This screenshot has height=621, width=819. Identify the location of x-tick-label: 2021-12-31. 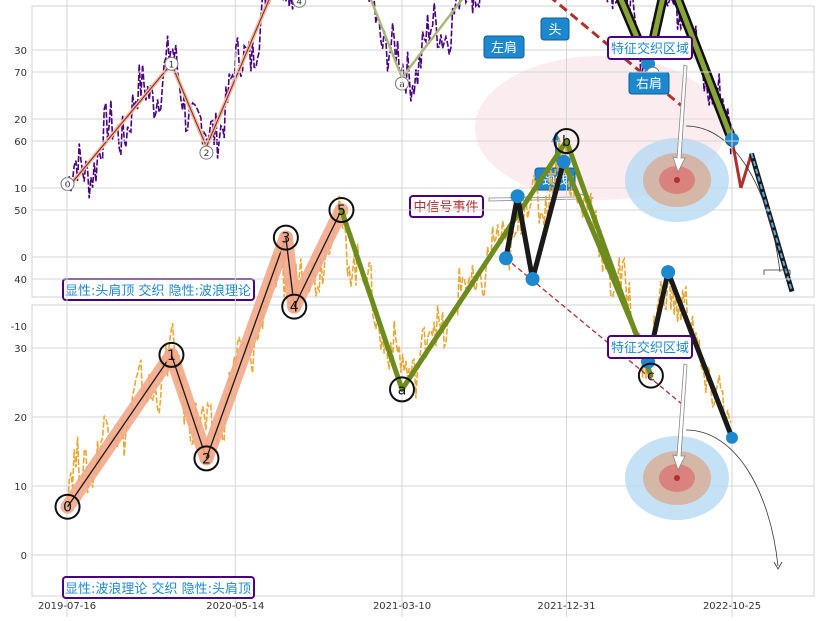
(566, 606).